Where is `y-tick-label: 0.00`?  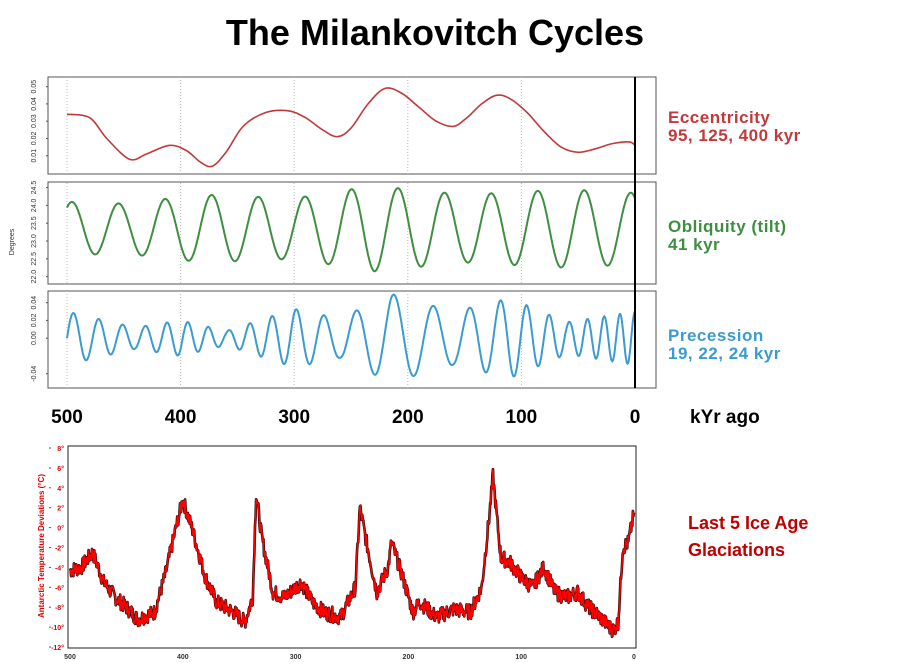
y-tick-label: 0.00 is located at coordinates (34, 338).